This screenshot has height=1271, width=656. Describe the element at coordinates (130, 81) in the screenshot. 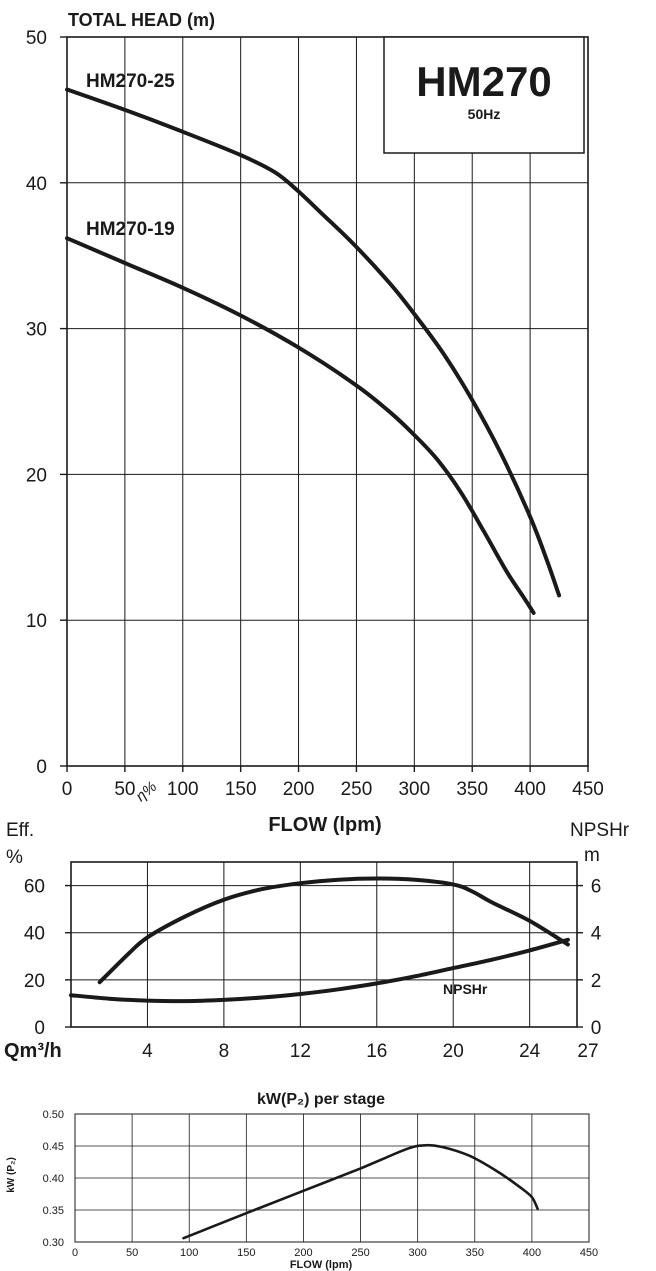

I see `series-label-hm270-25: HM270-25` at that location.